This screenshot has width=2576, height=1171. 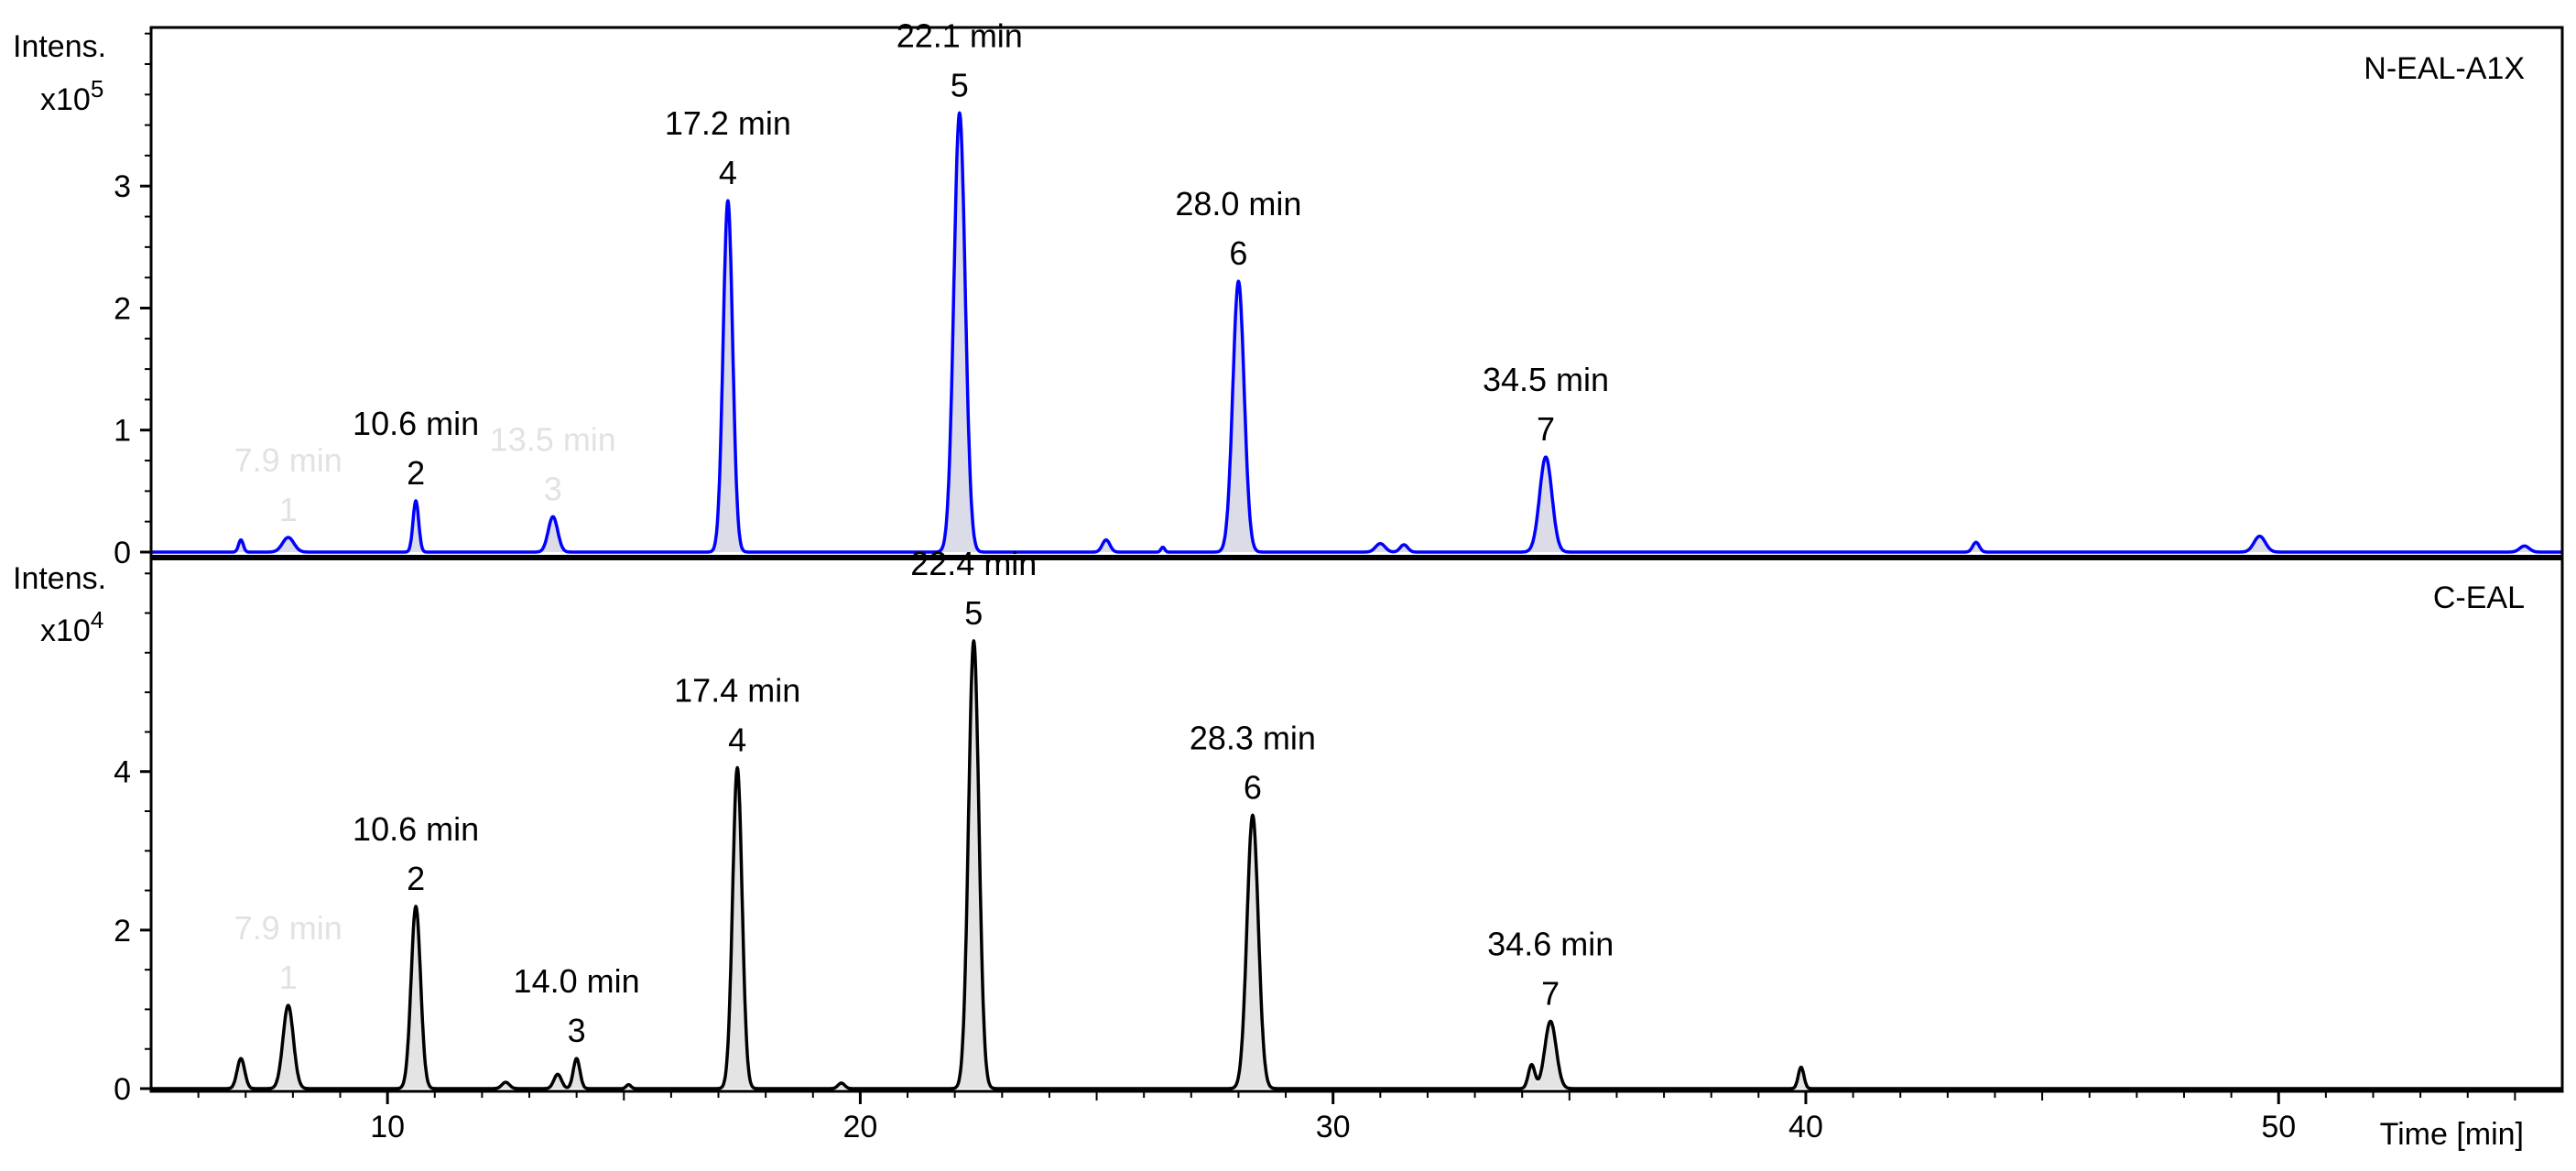 I want to click on x-axis-label: Time [min], so click(x=2452, y=1135).